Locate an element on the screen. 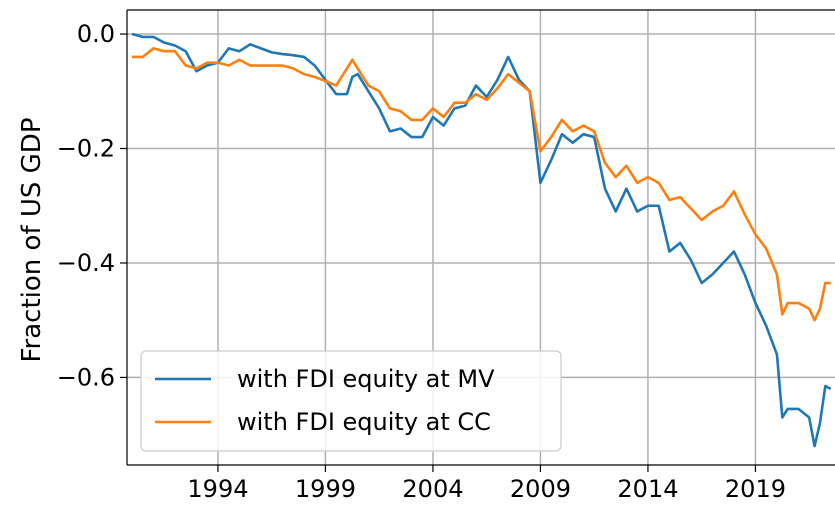  y-tick-label: −0.2 is located at coordinates (86, 149).